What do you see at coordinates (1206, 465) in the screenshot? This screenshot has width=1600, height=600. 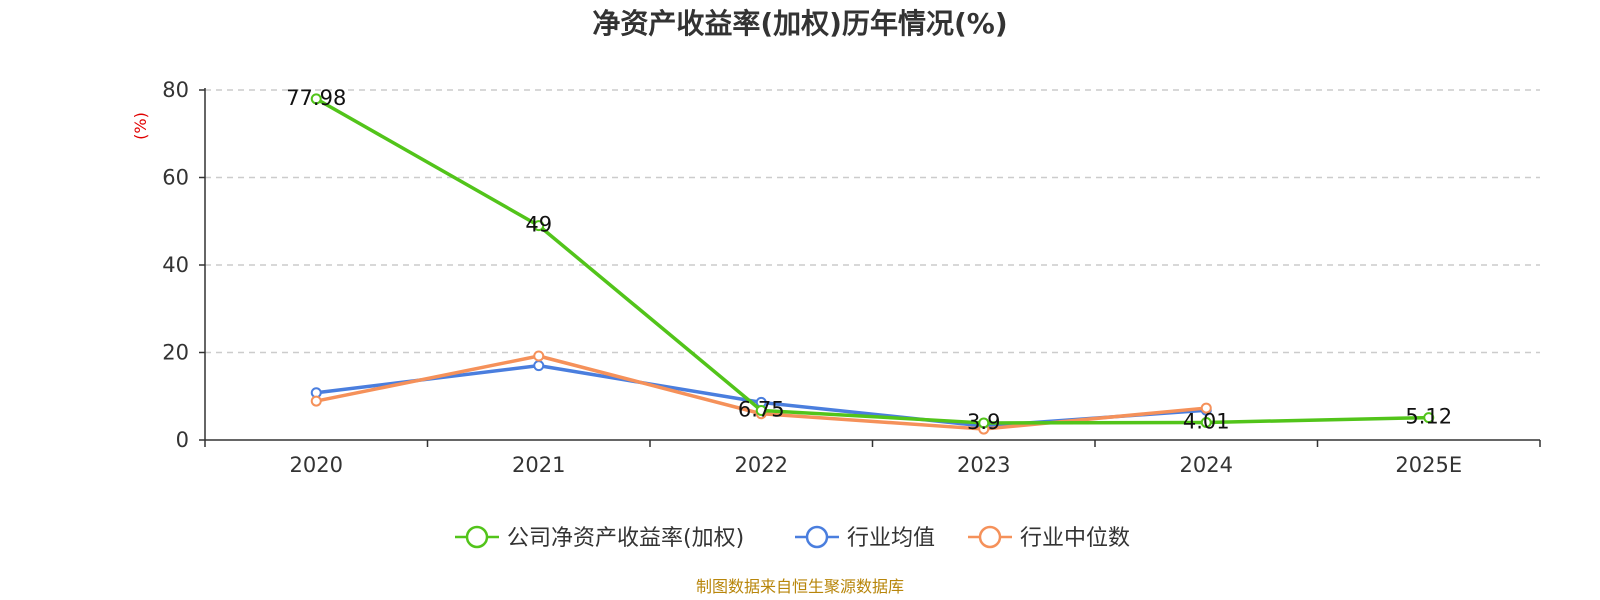 I see `x-tick-label-2024: 2024` at bounding box center [1206, 465].